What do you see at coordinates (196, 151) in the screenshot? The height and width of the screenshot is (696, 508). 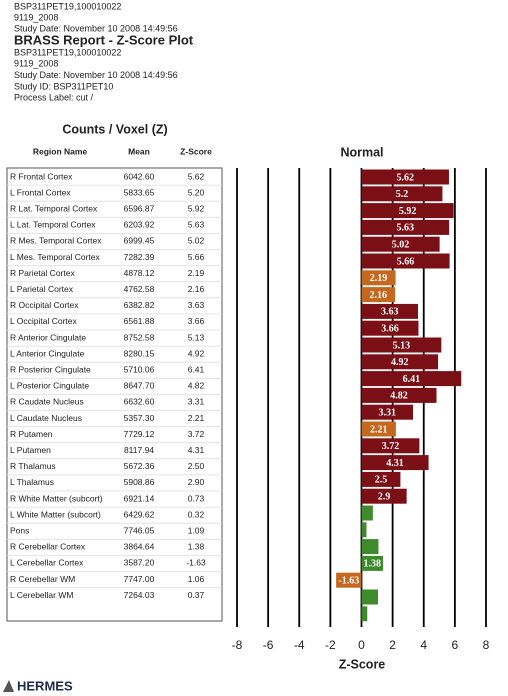 I see `column-header: Z-Score` at bounding box center [196, 151].